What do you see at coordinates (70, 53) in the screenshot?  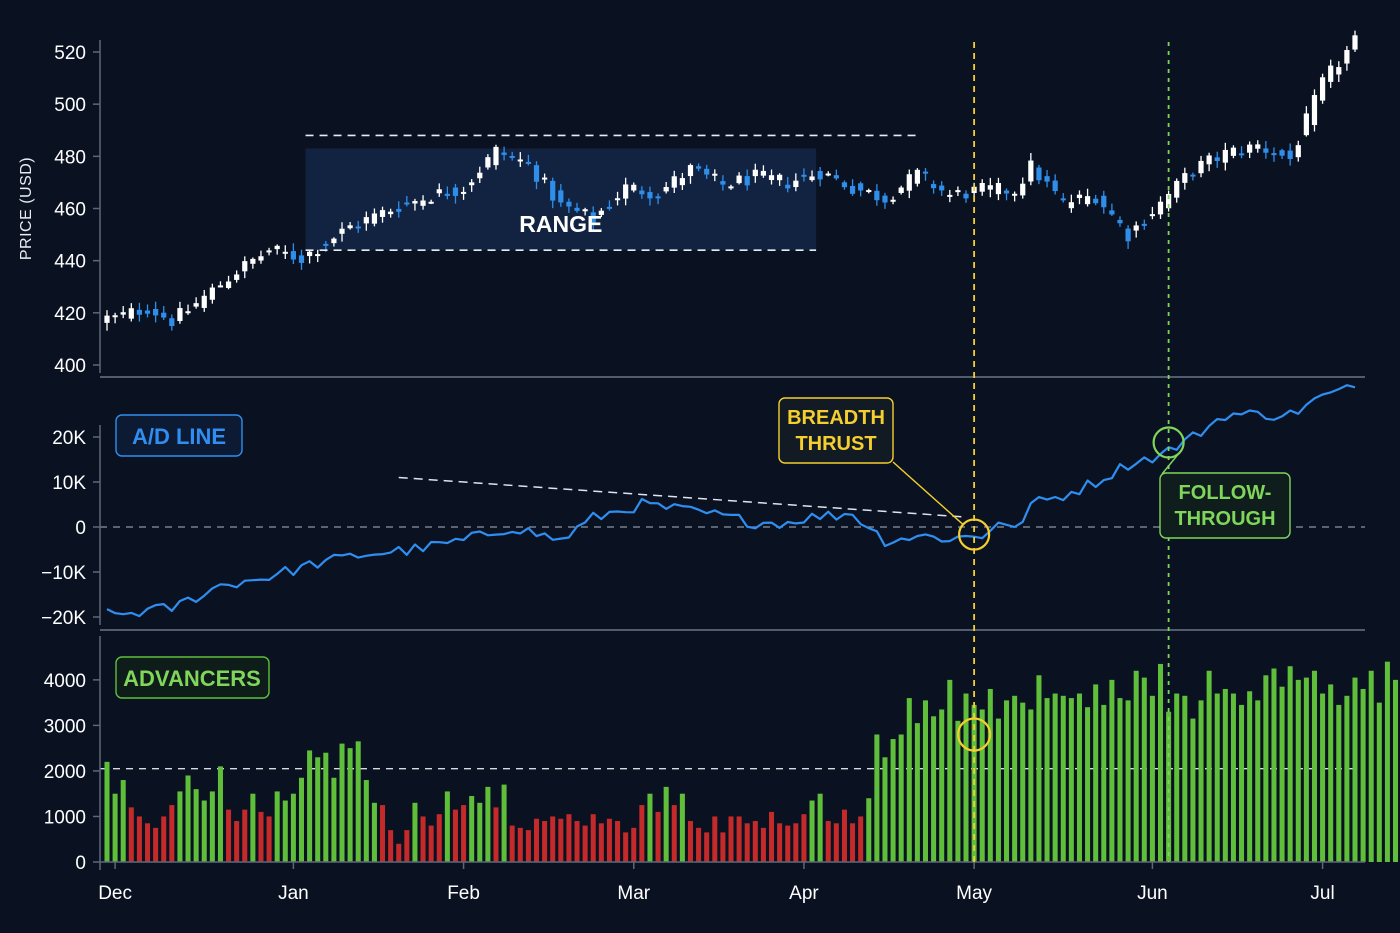 I see `y-tick-label: 520` at bounding box center [70, 53].